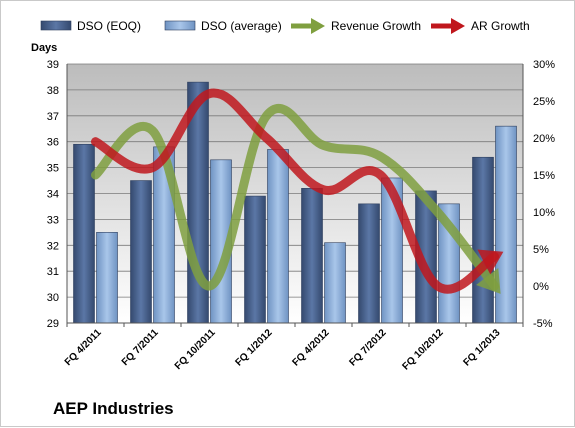 The width and height of the screenshot is (575, 428). What do you see at coordinates (458, 26) in the screenshot?
I see `legend-ar-growth-swatch-head` at bounding box center [458, 26].